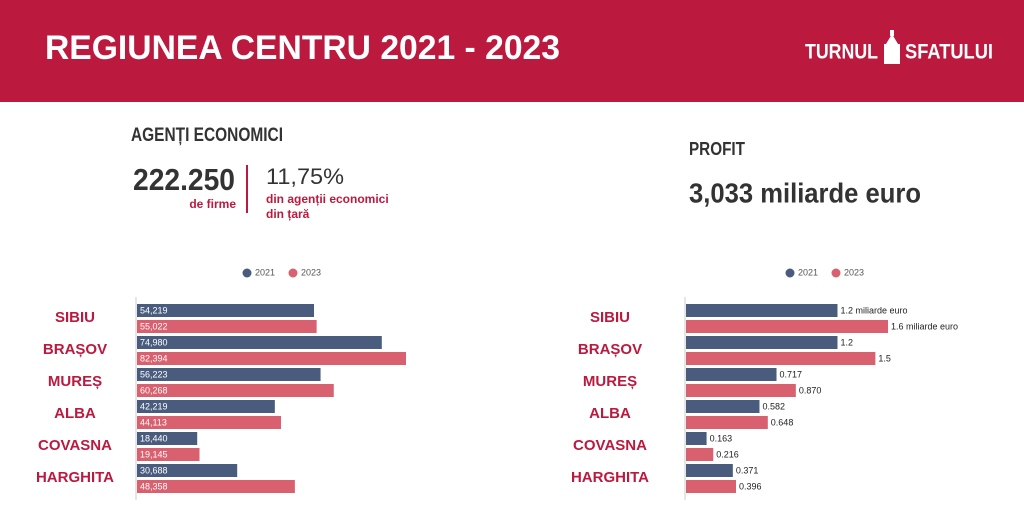 This screenshot has height=527, width=1024. I want to click on value-label: 0.870, so click(810, 390).